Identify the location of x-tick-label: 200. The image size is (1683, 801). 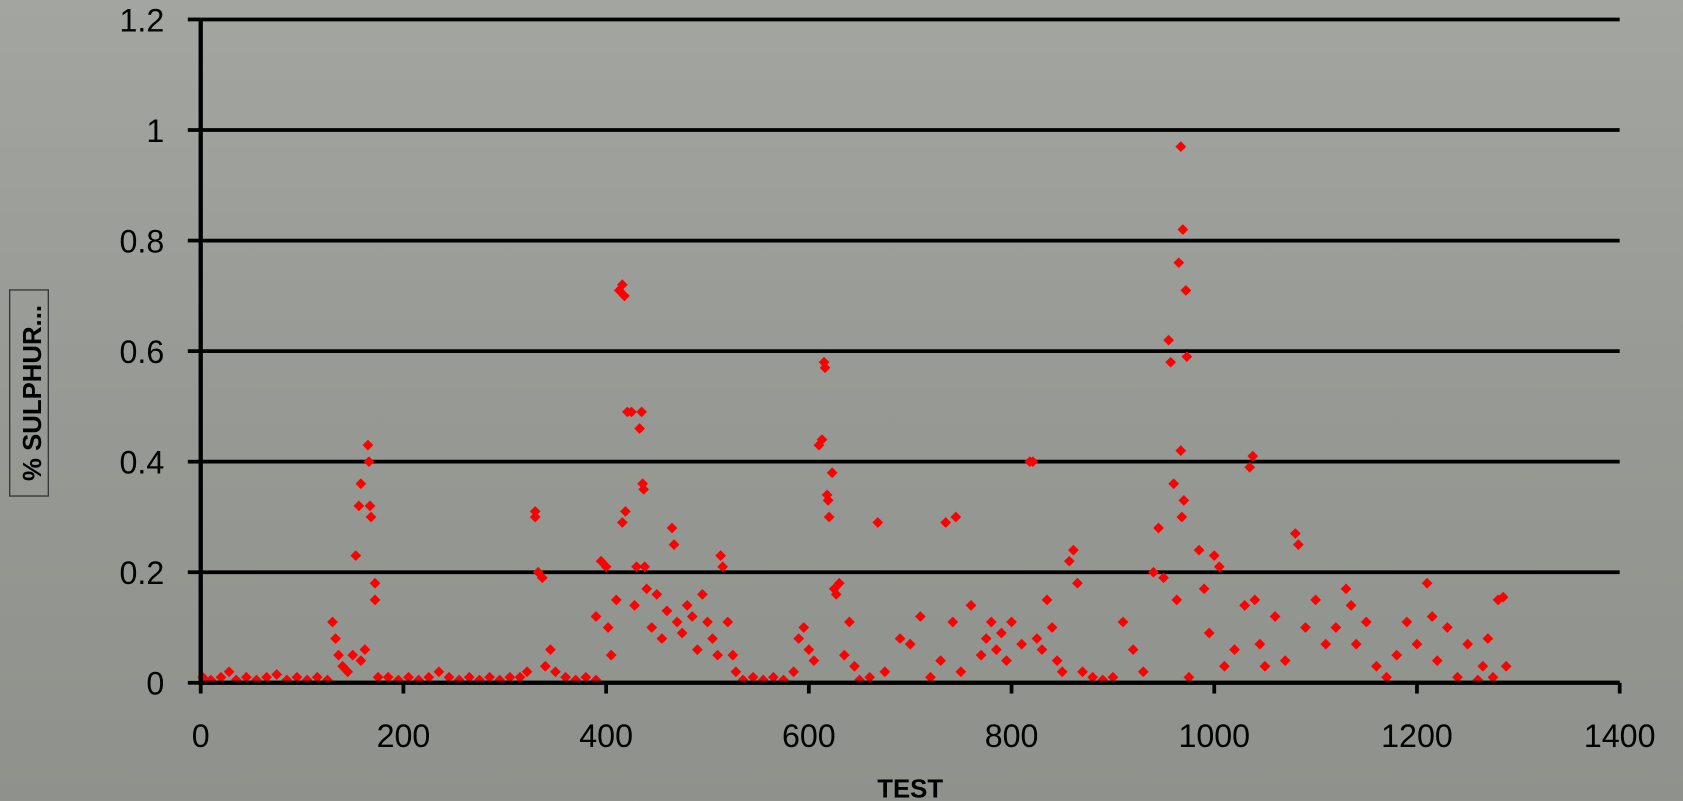
(404, 736).